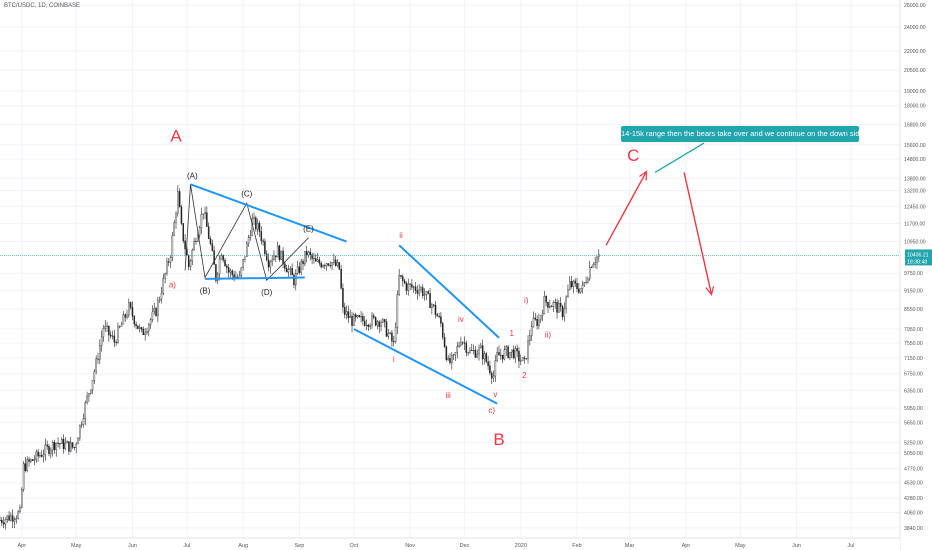 The image size is (932, 550). What do you see at coordinates (913, 499) in the screenshot?
I see `y-tick-label: 4280.00` at bounding box center [913, 499].